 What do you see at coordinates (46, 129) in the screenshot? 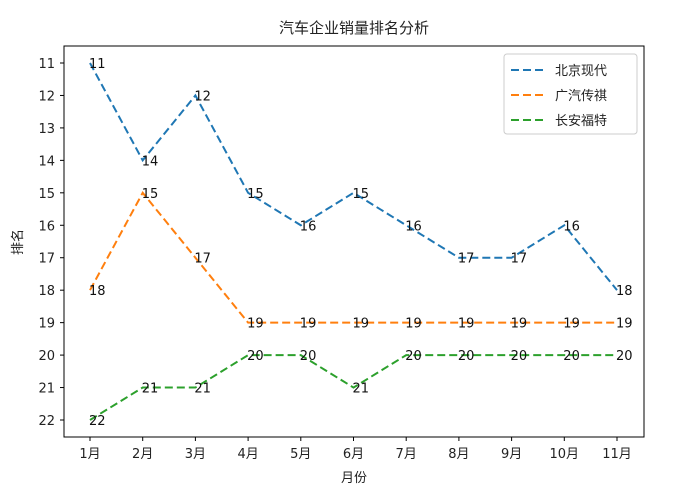
I see `y-tick-label: 13` at bounding box center [46, 129].